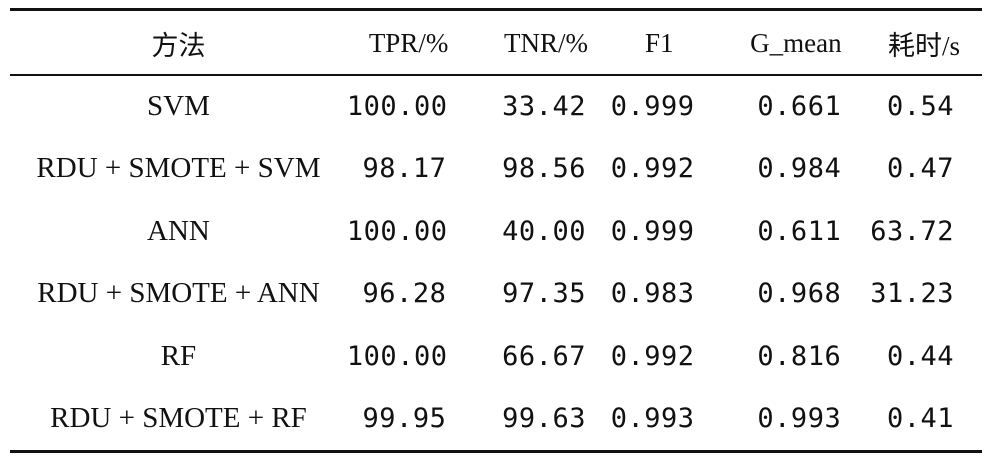 The image size is (992, 464). What do you see at coordinates (496, 75) in the screenshot?
I see `table-header-rule` at bounding box center [496, 75].